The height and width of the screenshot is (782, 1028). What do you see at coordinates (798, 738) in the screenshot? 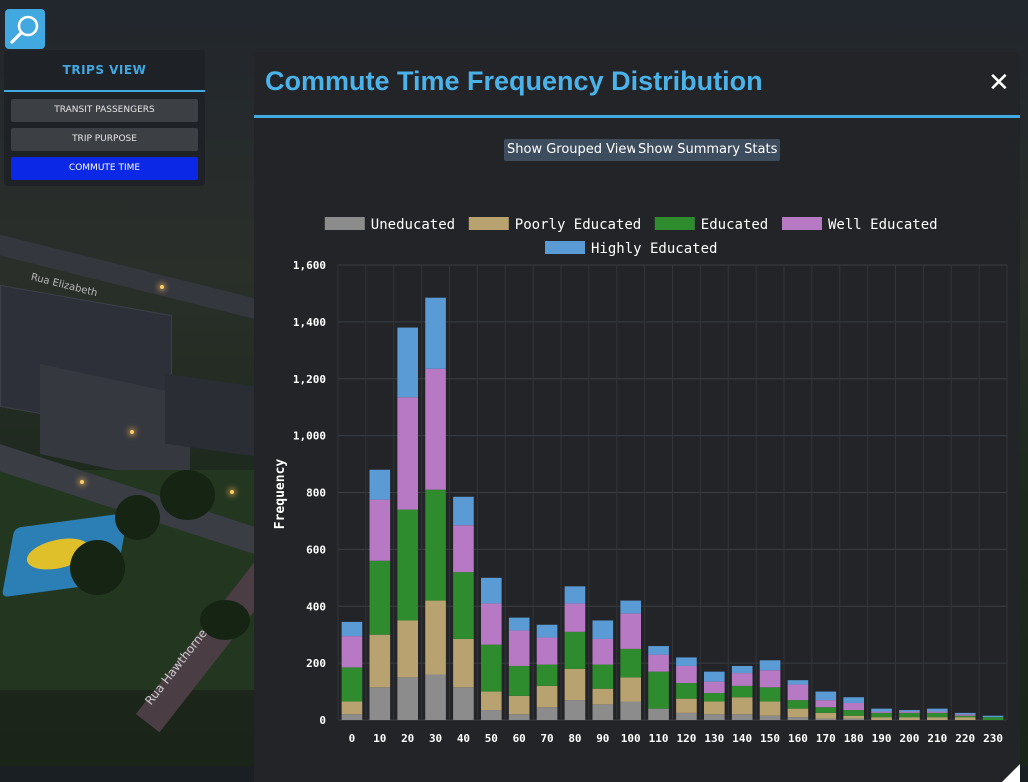
I see `x-tick-label: 160` at bounding box center [798, 738].